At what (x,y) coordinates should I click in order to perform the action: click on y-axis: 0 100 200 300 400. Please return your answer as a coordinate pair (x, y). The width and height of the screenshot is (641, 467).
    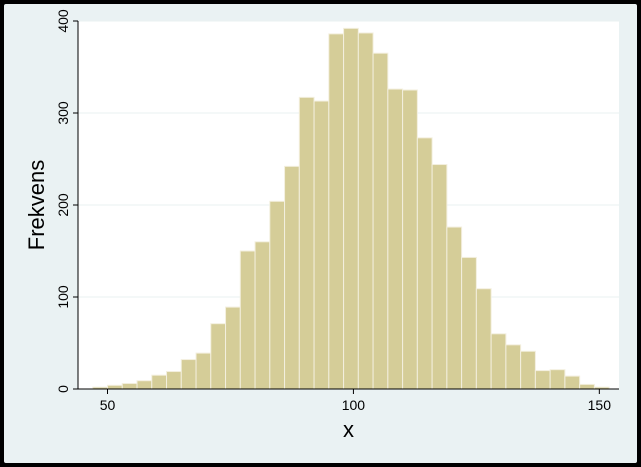
    Looking at the image, I should click on (67, 201).